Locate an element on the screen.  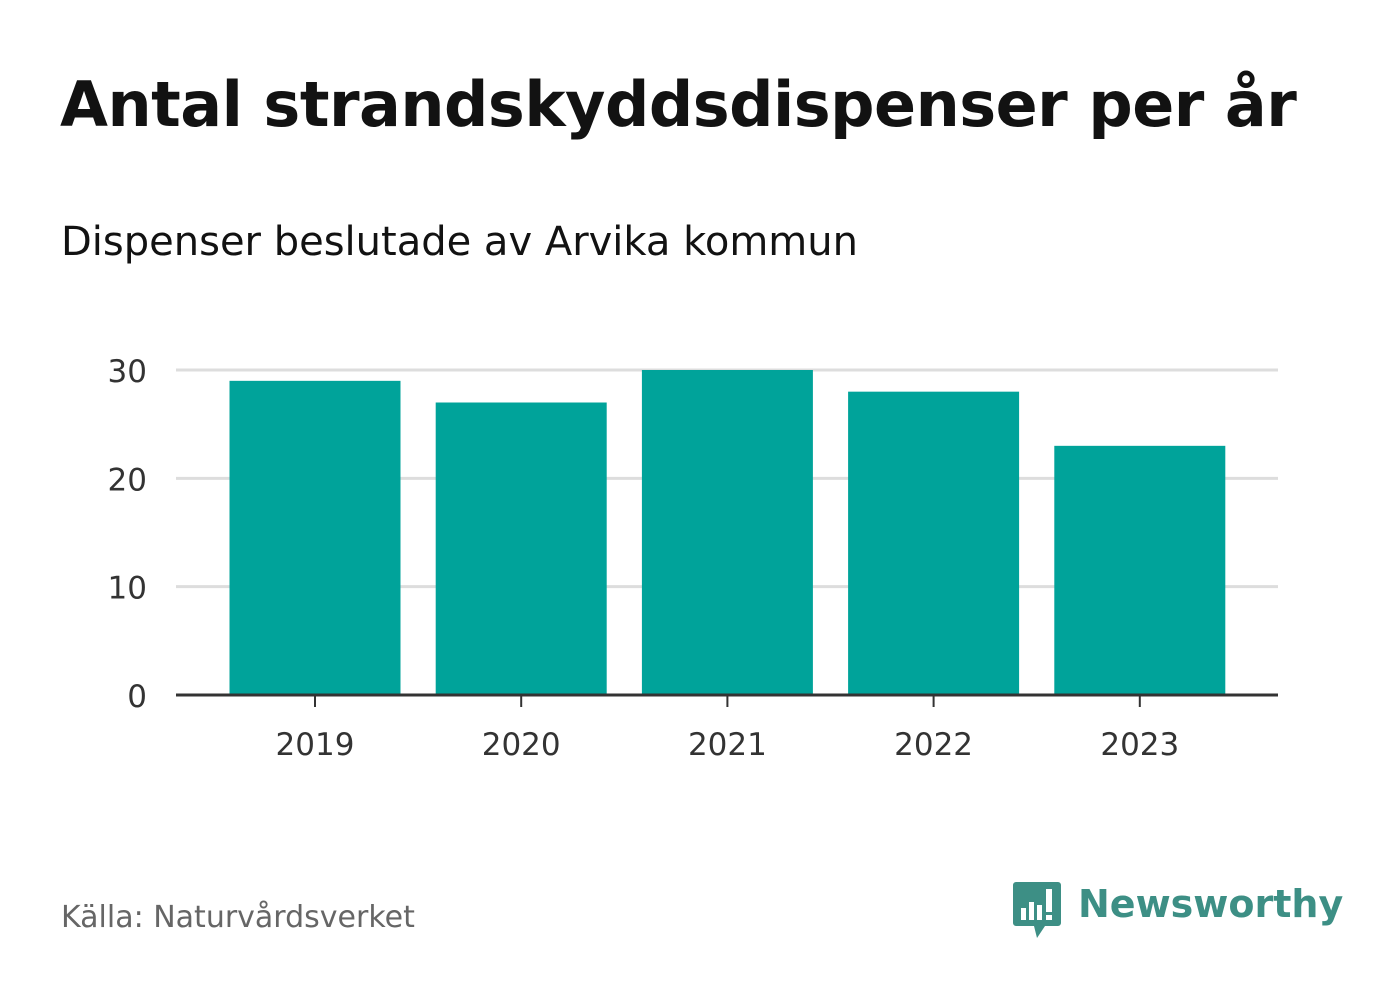
x-tick-label-2023: 2023 is located at coordinates (1139, 745).